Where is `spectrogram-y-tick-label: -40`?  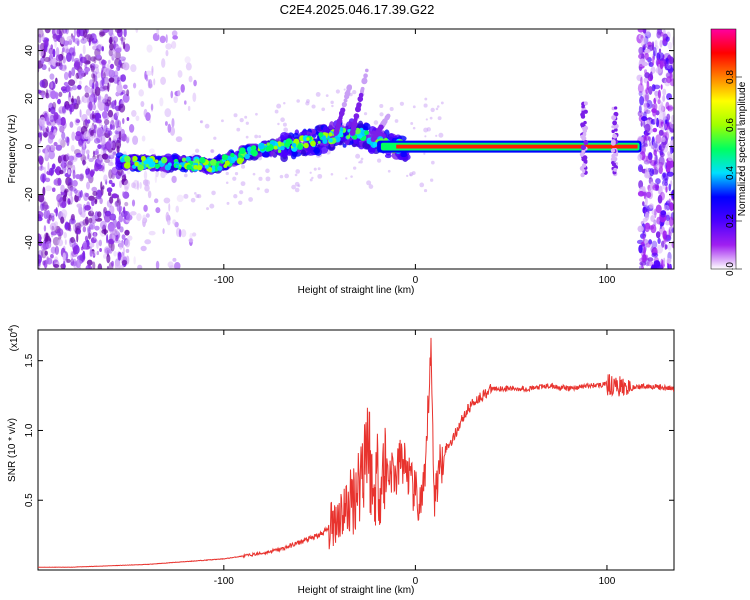 spectrogram-y-tick-label: -40 is located at coordinates (29, 242).